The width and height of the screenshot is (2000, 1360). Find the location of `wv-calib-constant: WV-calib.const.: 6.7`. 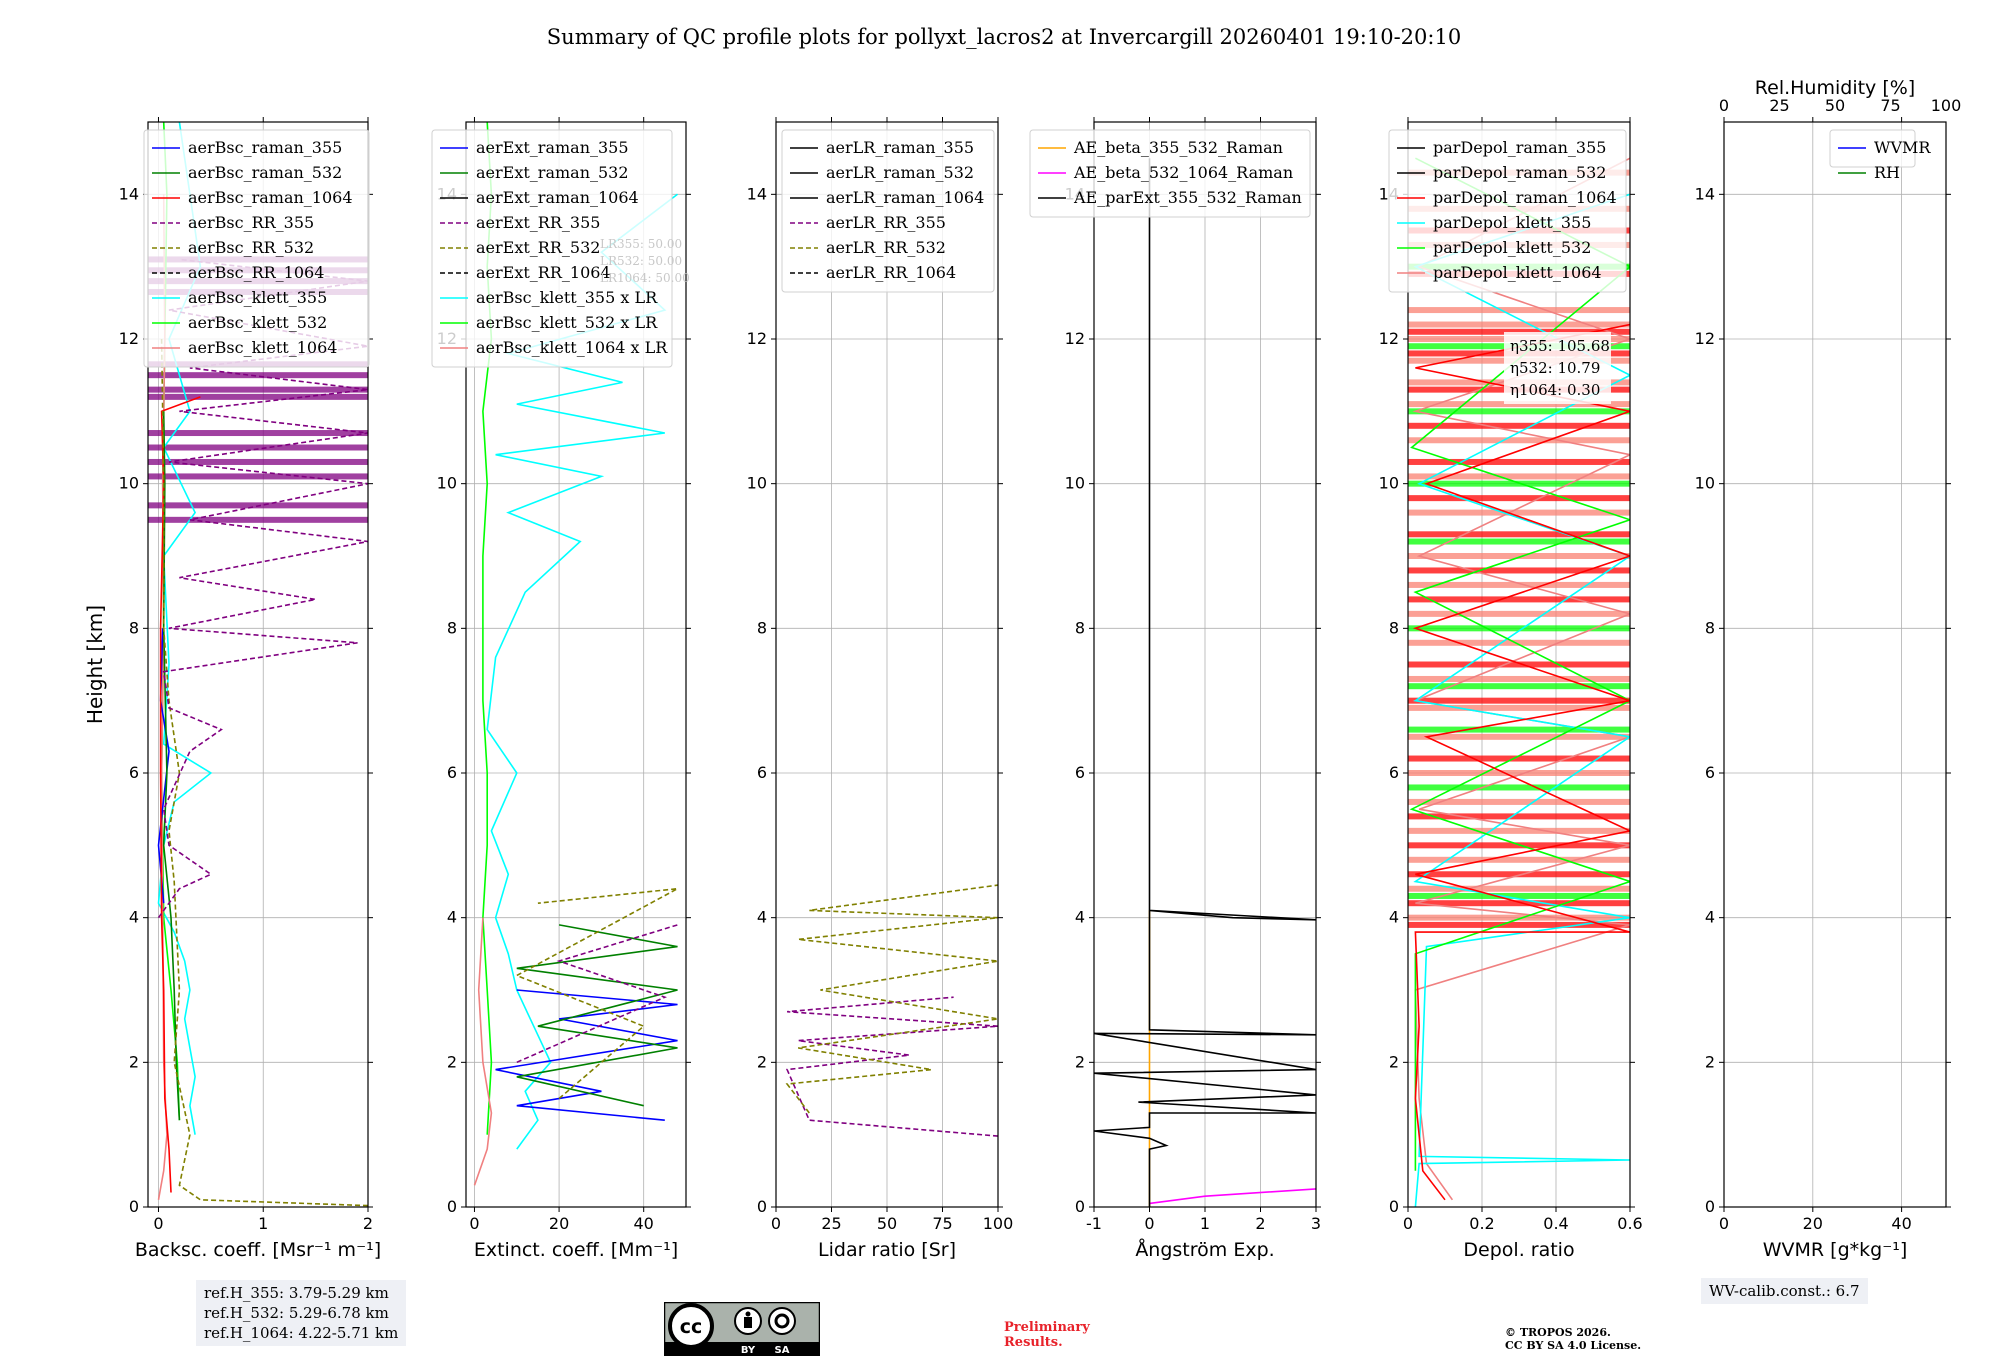

wv-calib-constant: WV-calib.const.: 6.7 is located at coordinates (1784, 1291).